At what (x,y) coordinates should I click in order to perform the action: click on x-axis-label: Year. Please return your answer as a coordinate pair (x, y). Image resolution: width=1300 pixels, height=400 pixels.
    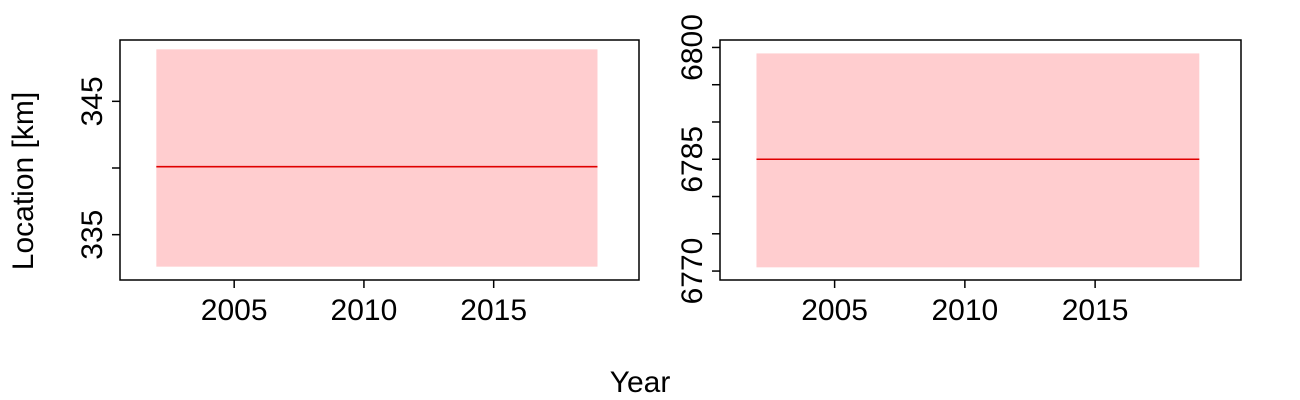
    Looking at the image, I should click on (640, 382).